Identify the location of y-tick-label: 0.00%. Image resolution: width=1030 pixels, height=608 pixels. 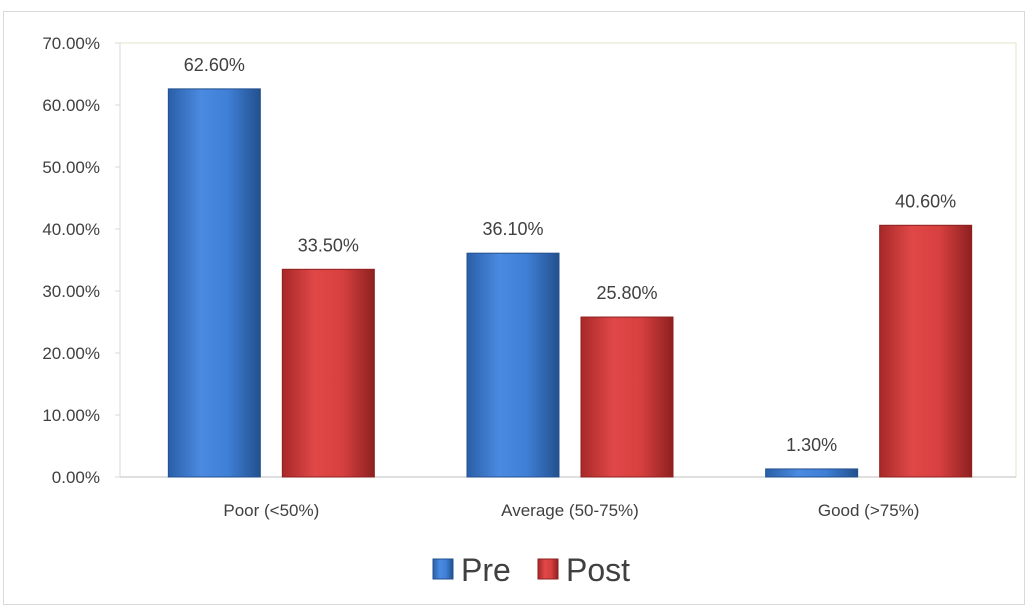
(76, 477).